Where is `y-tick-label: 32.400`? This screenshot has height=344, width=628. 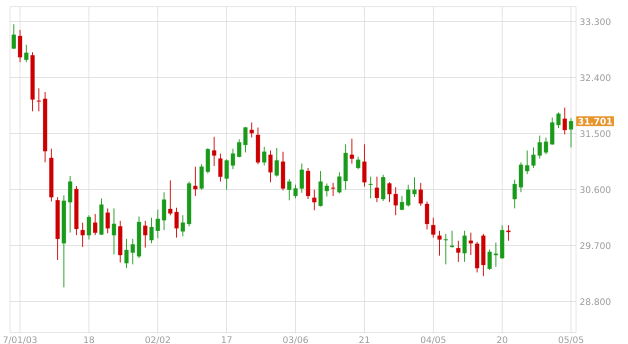 y-tick-label: 32.400 is located at coordinates (595, 78).